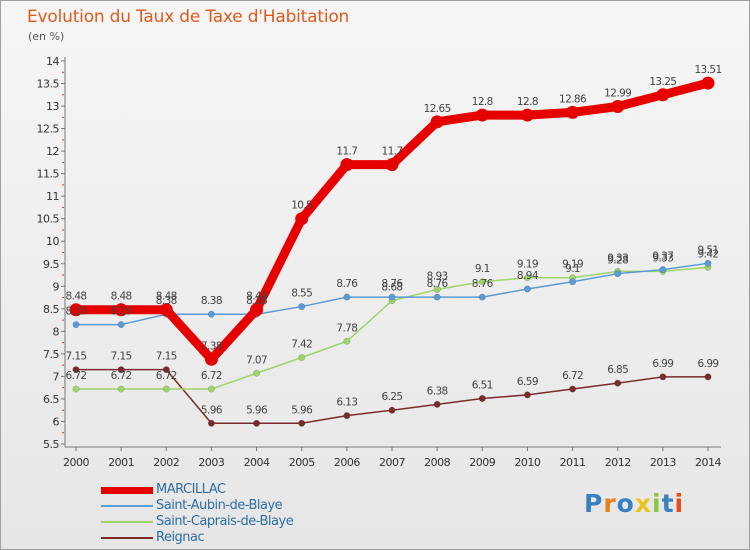 The height and width of the screenshot is (550, 750). Describe the element at coordinates (46, 36) in the screenshot. I see `chart-subtitle: (en %)` at that location.